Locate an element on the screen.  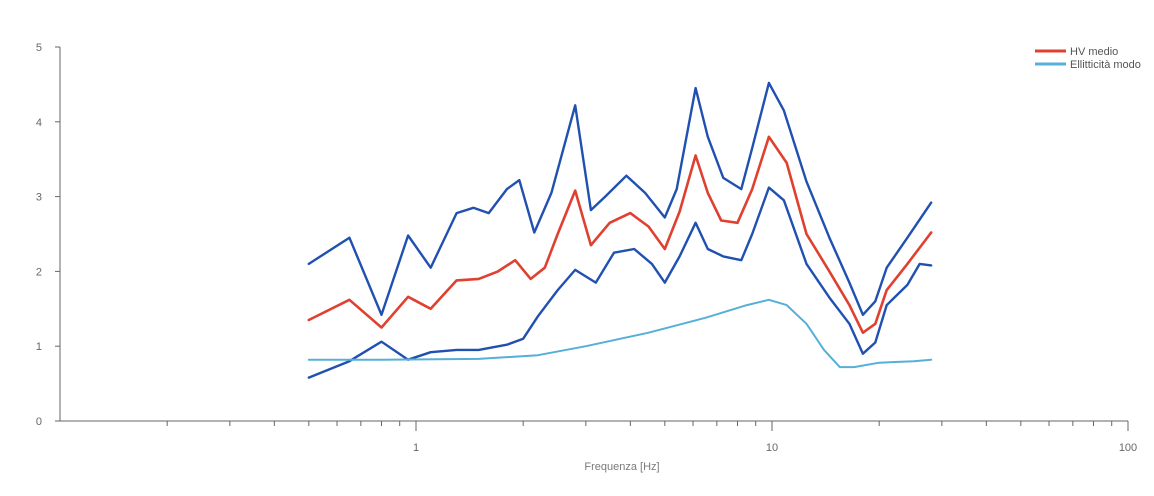
legend-label: HV medio is located at coordinates (1094, 52).